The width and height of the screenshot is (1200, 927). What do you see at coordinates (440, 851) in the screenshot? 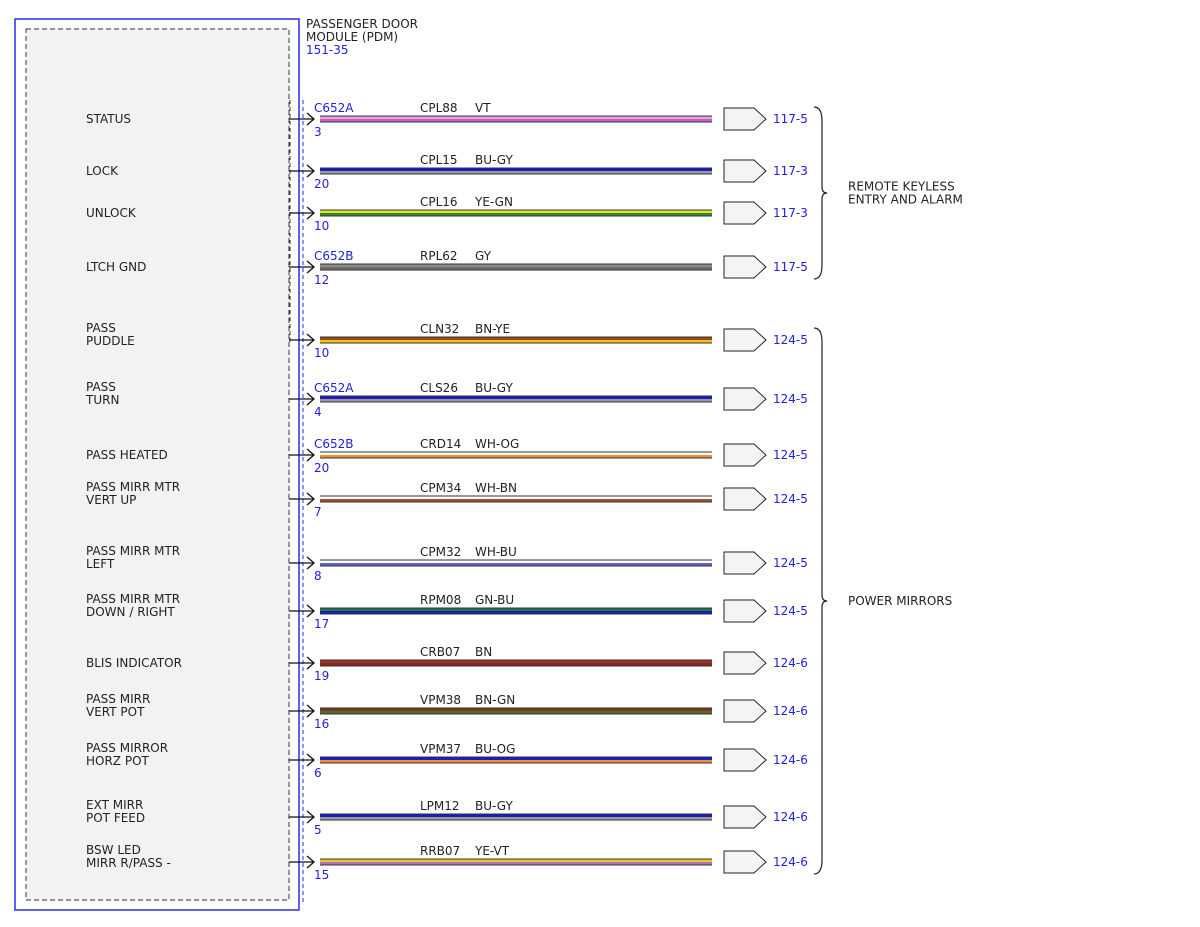
I see `circuit-id: RRB07` at bounding box center [440, 851].